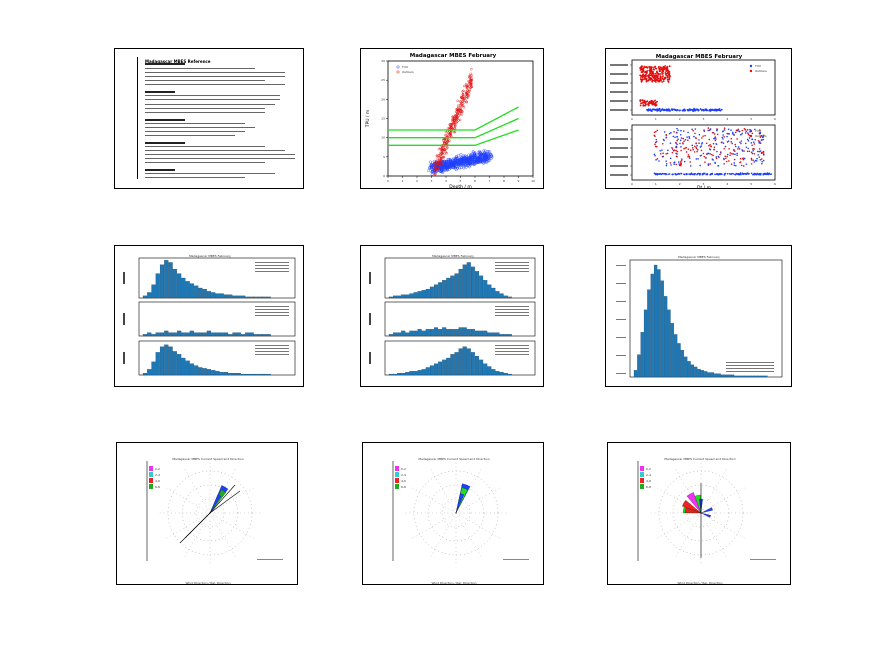 The width and height of the screenshot is (875, 656). What do you see at coordinates (403, 469) in the screenshot?
I see `legend-label: 0-2` at bounding box center [403, 469].